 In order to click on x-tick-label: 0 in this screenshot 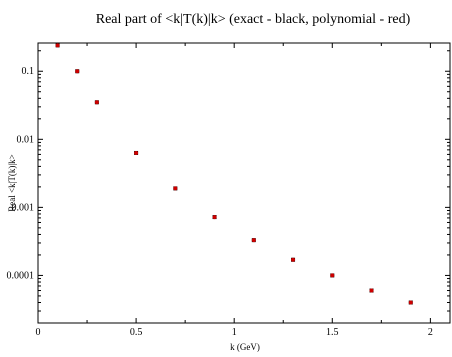, I will do `click(38, 332)`.